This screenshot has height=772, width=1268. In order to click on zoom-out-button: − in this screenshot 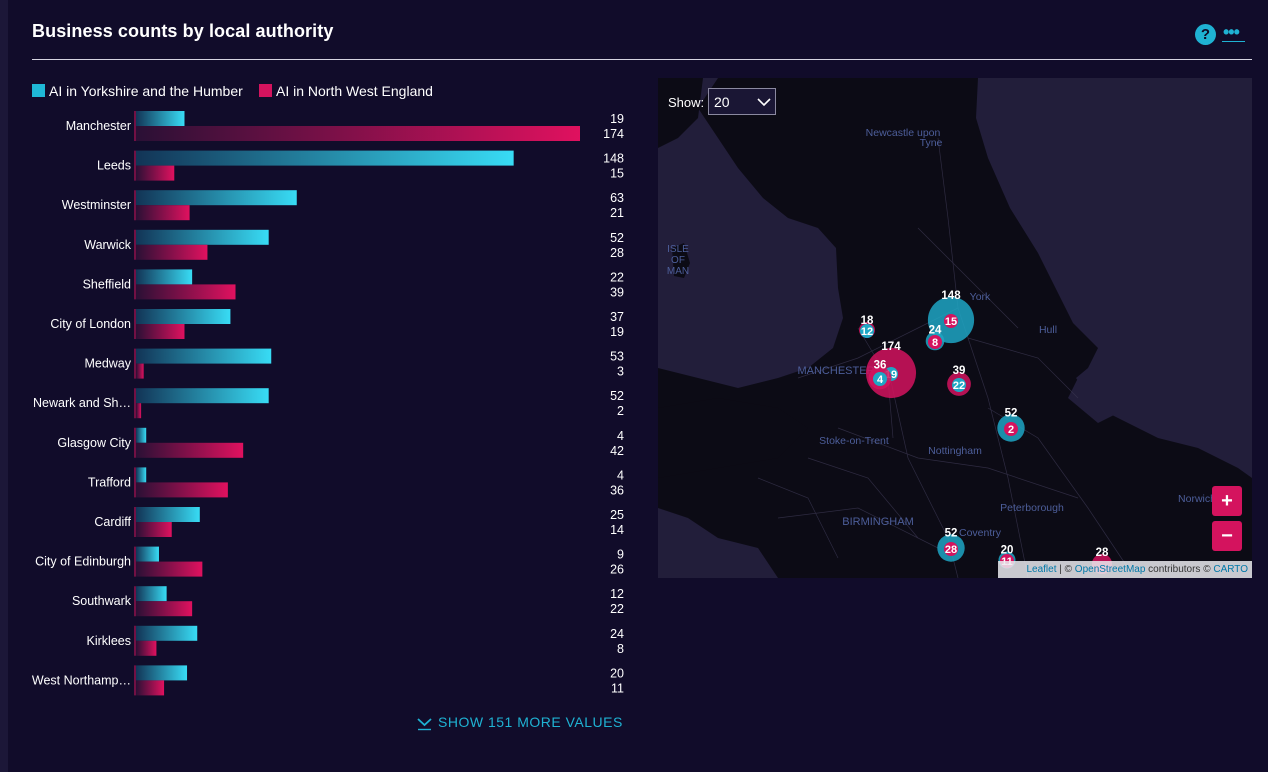, I will do `click(1227, 536)`.